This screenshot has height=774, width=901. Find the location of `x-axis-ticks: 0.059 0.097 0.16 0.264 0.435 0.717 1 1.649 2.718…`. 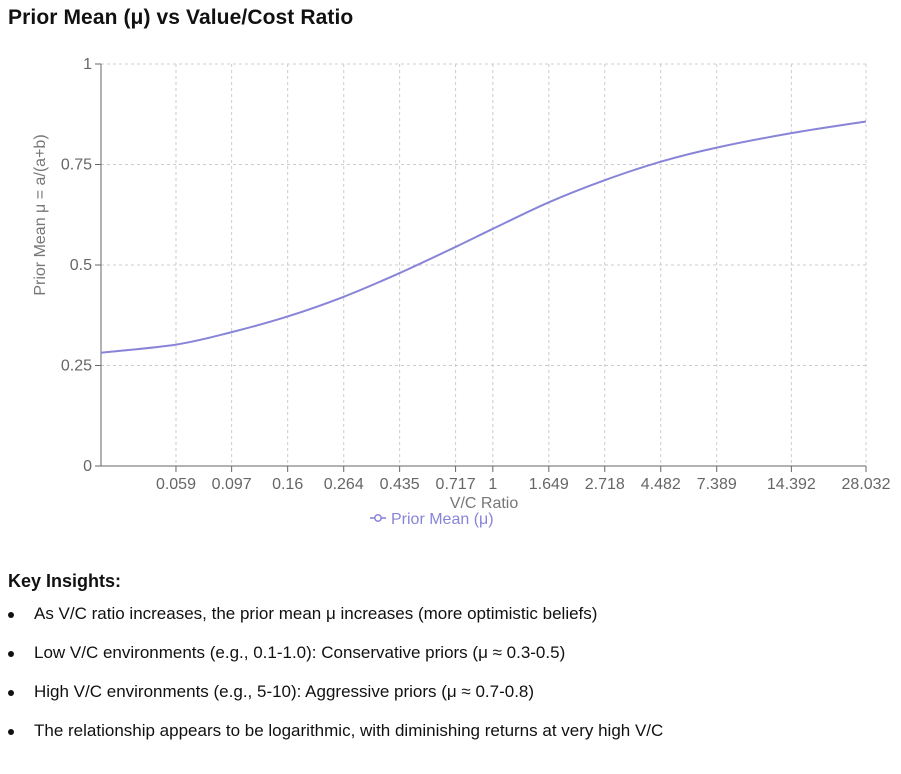

x-axis-ticks: 0.059 0.097 0.16 0.264 0.435 0.717 1 1.649 2.718… is located at coordinates (523, 479).